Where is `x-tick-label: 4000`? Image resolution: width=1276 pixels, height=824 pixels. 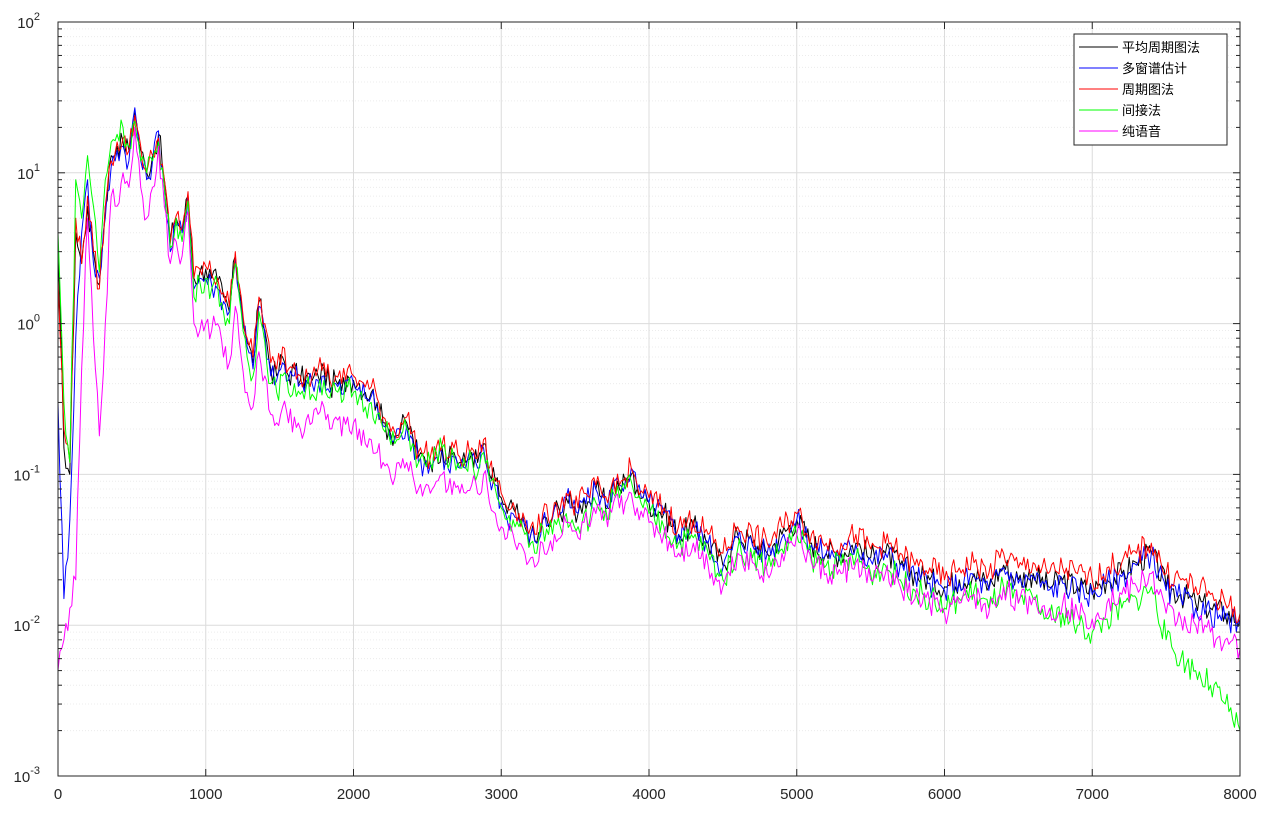
x-tick-label: 4000 is located at coordinates (648, 794).